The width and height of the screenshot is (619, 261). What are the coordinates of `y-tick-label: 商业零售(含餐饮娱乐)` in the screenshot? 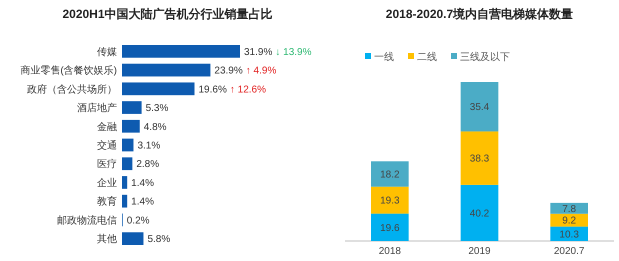 It's located at (68, 70).